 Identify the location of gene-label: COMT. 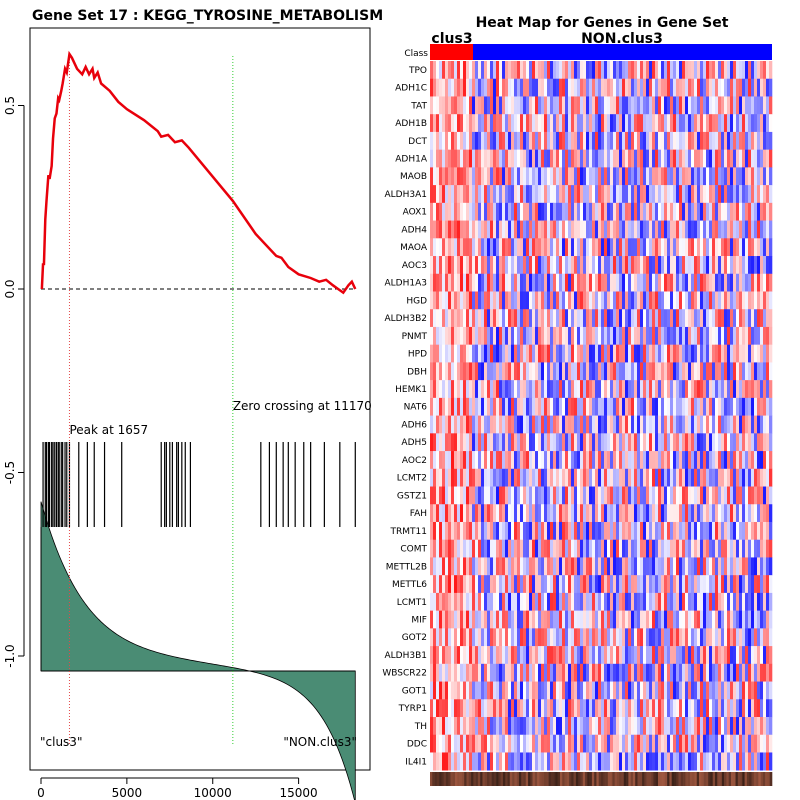
(413, 550).